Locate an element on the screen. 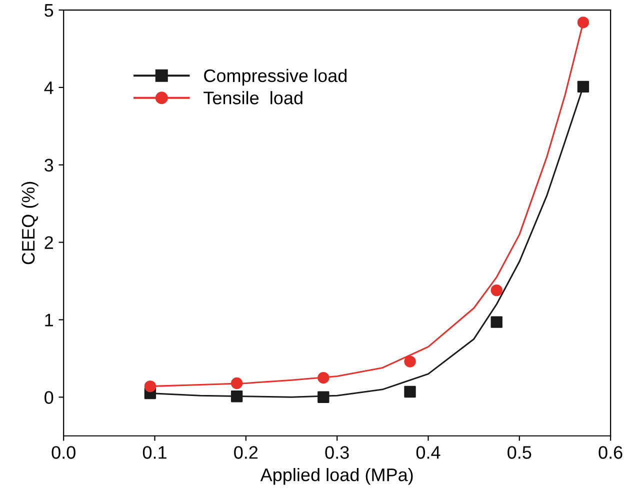 The width and height of the screenshot is (636, 501). x-axis-title: Applied load (MPa) is located at coordinates (336, 476).